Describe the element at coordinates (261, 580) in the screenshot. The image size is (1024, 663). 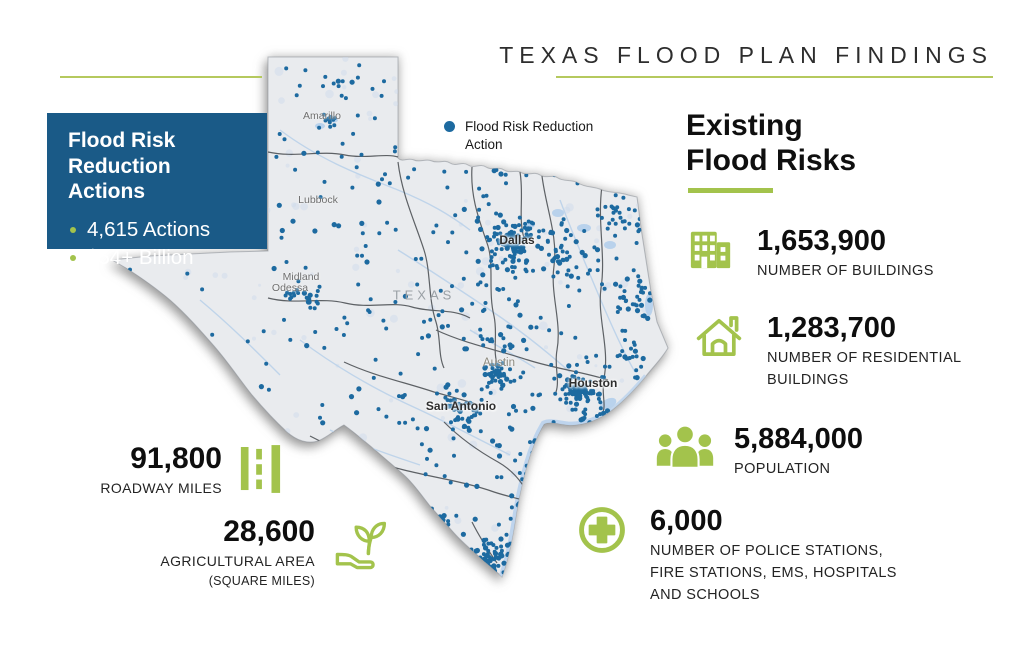
I see `stat-sublabel: (SQUARE MILES)` at that location.